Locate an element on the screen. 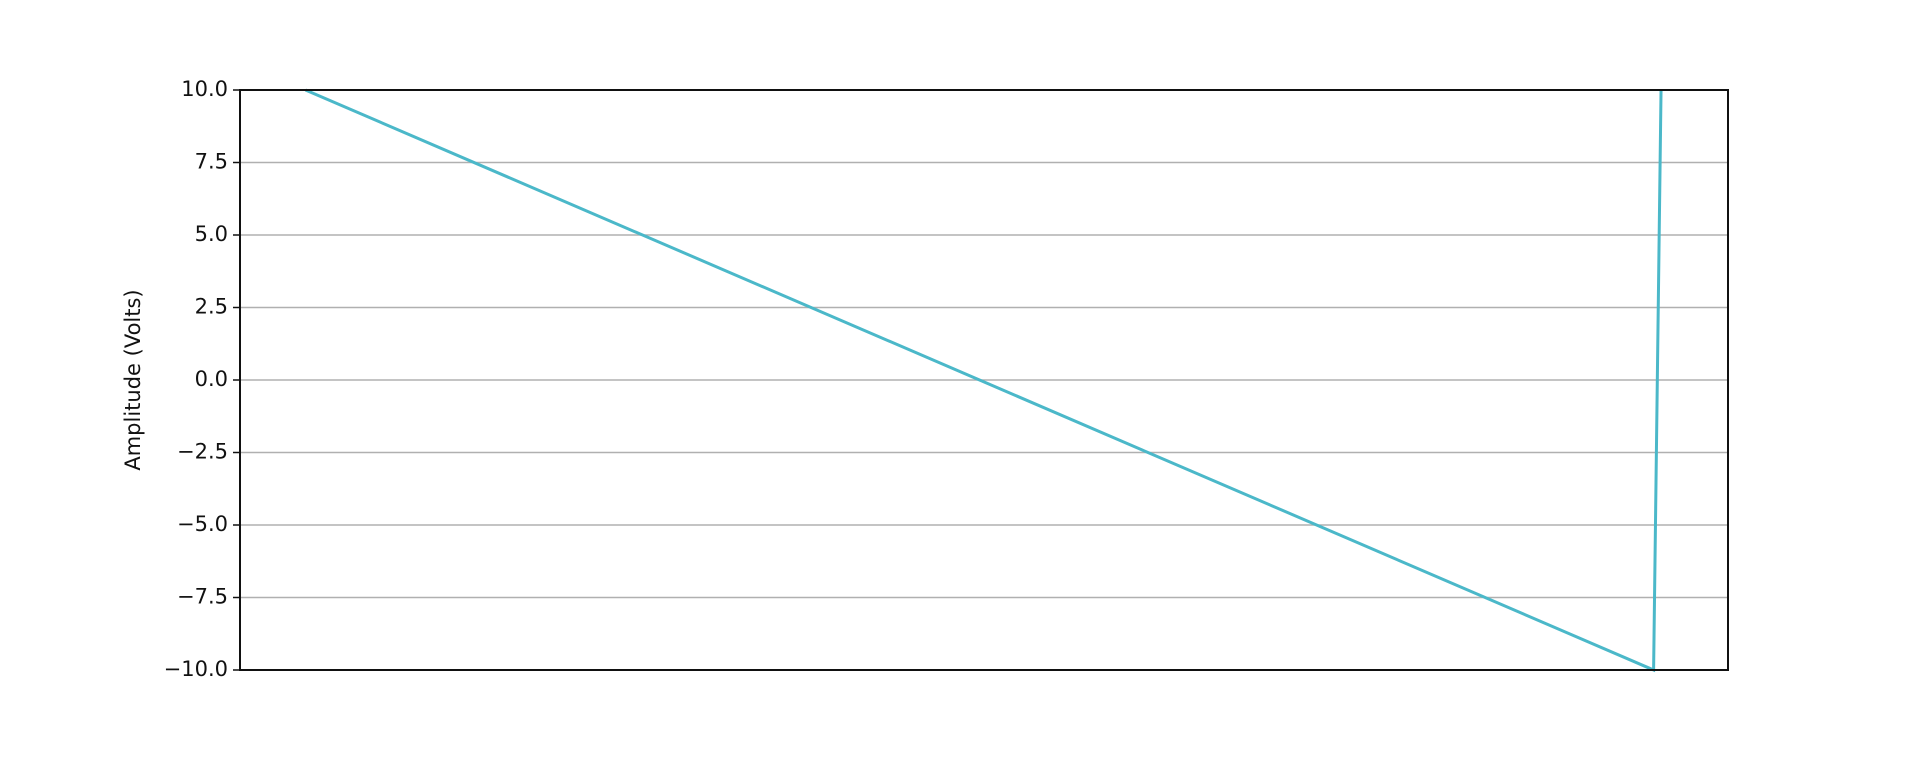  y-tick-label: −2.5 is located at coordinates (202, 452).